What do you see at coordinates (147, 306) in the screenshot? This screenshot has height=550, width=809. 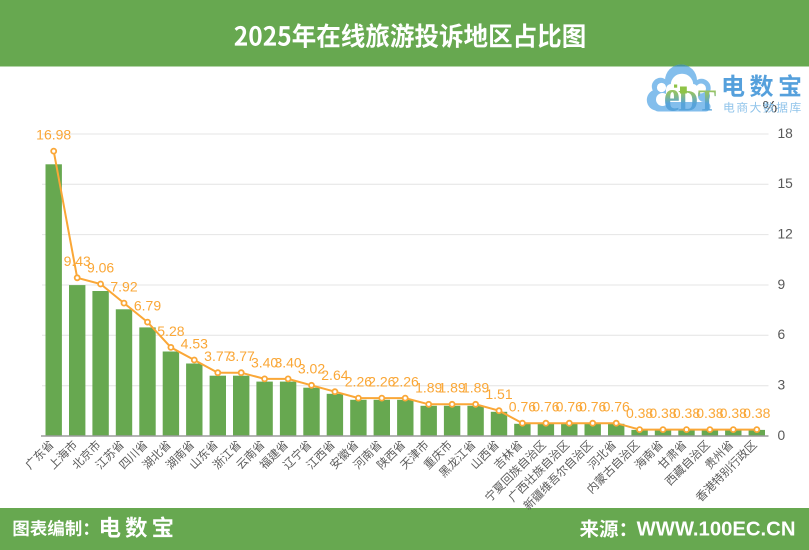 I see `svg-text: 6.79` at bounding box center [147, 306].